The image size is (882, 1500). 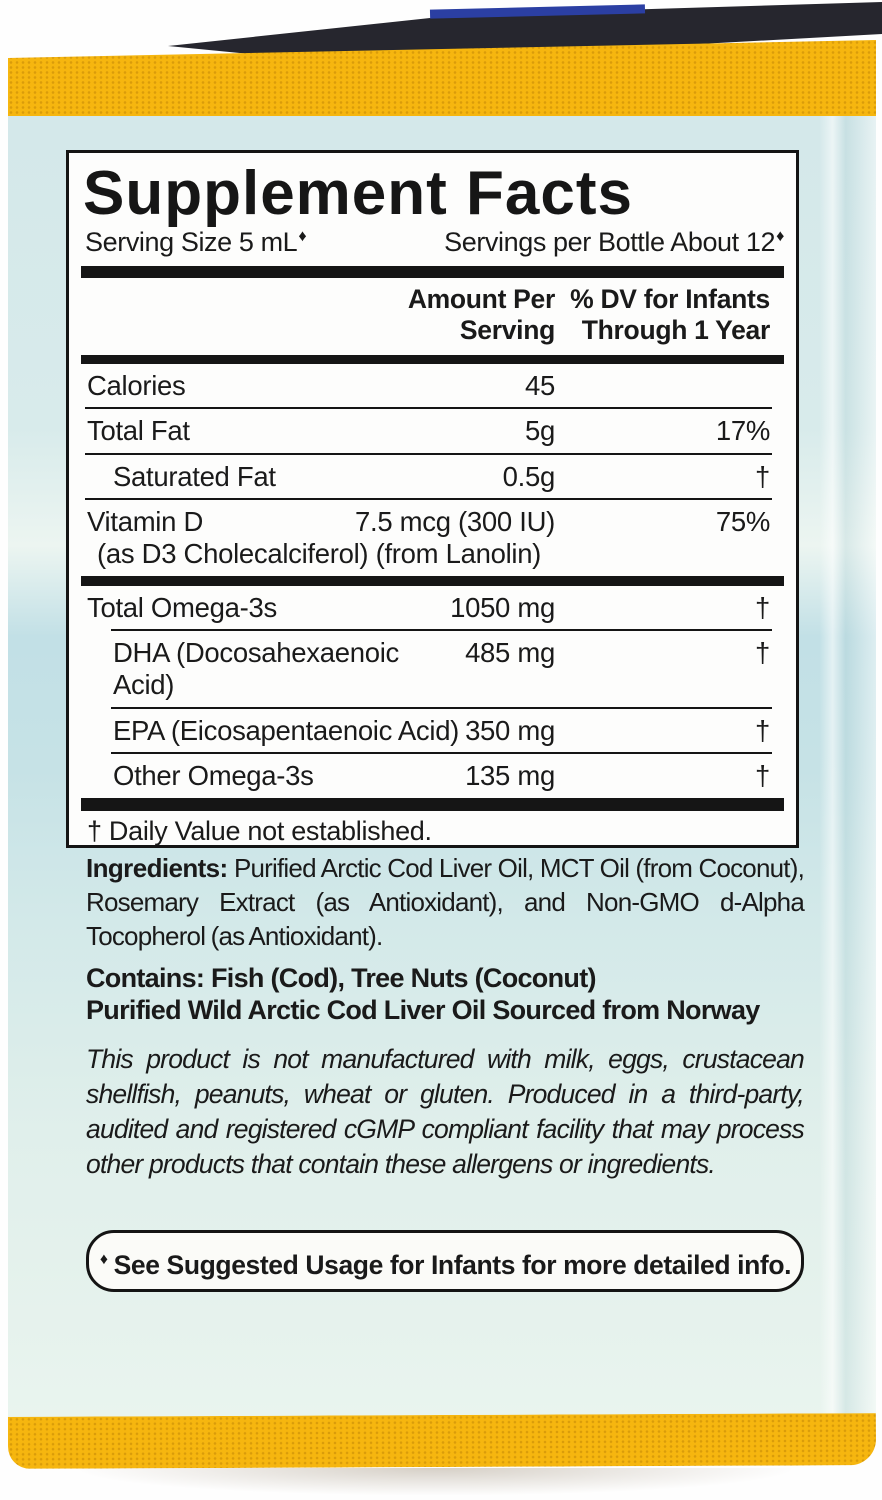 What do you see at coordinates (286, 730) in the screenshot?
I see `nutrient-name: EPA (Eicosapentaenoic Acid)` at bounding box center [286, 730].